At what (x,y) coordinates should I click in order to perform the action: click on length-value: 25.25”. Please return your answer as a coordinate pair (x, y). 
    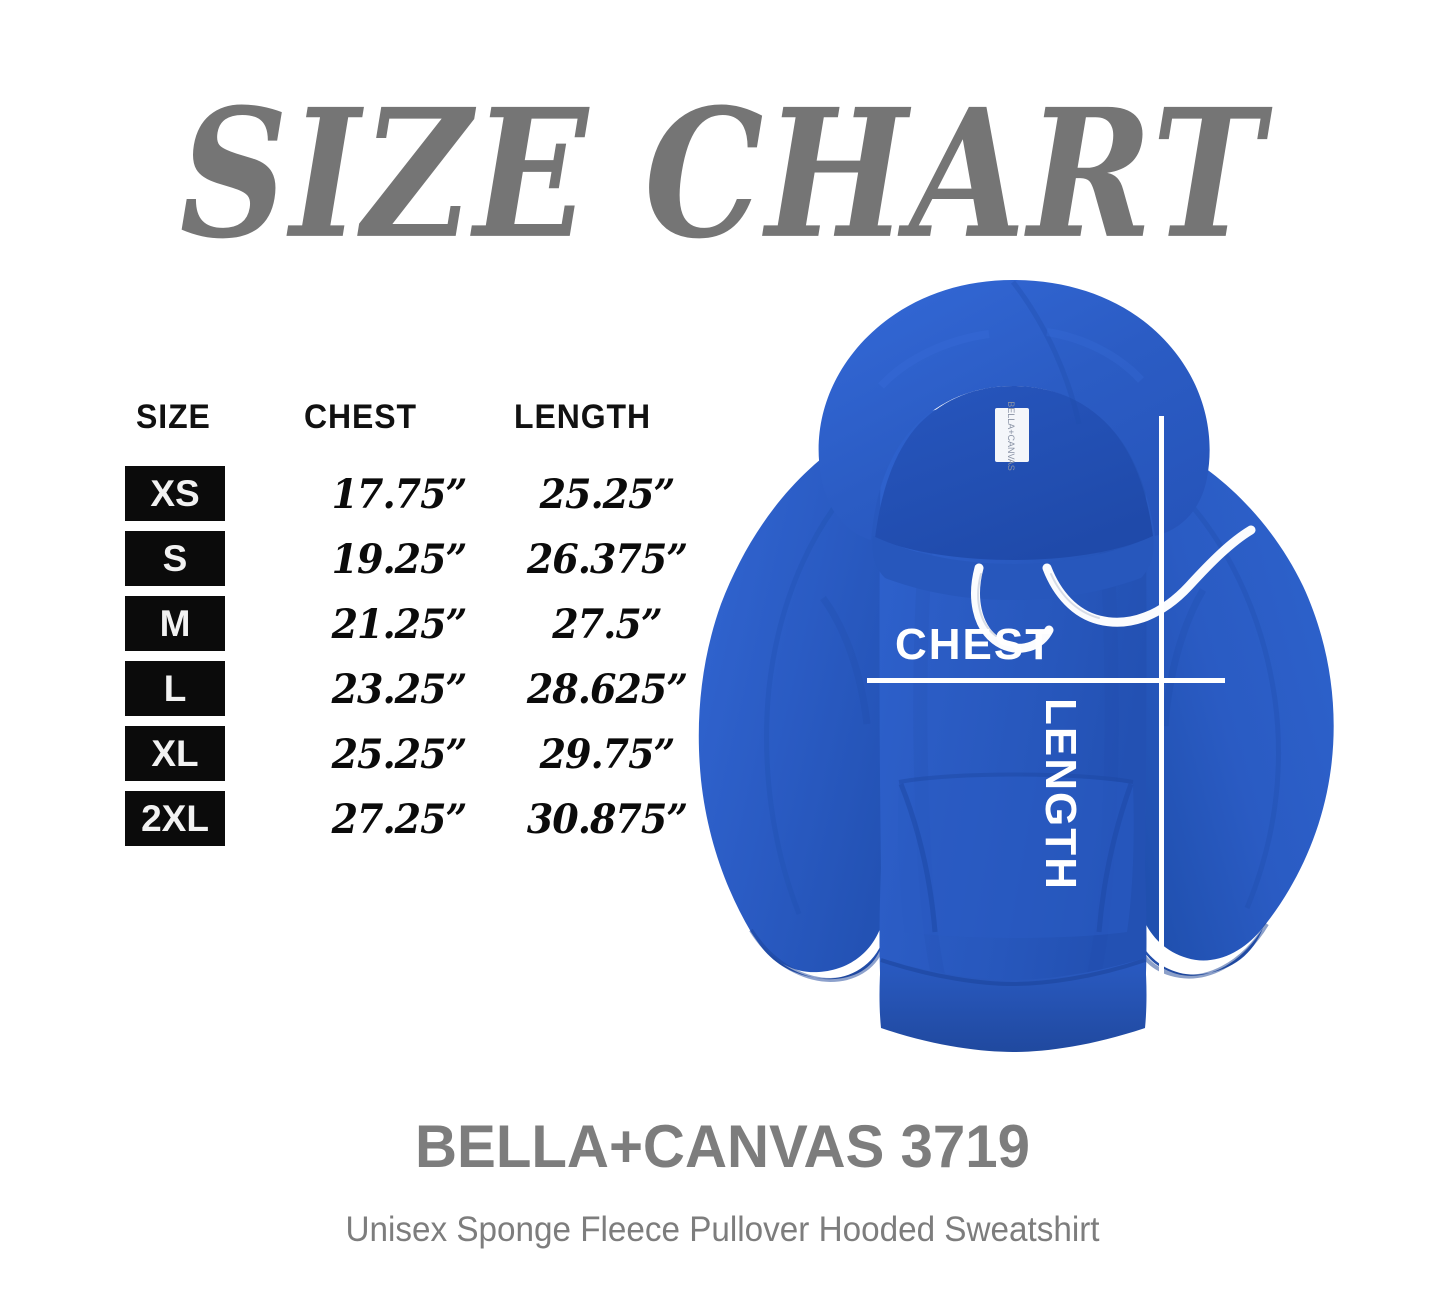
    Looking at the image, I should click on (607, 493).